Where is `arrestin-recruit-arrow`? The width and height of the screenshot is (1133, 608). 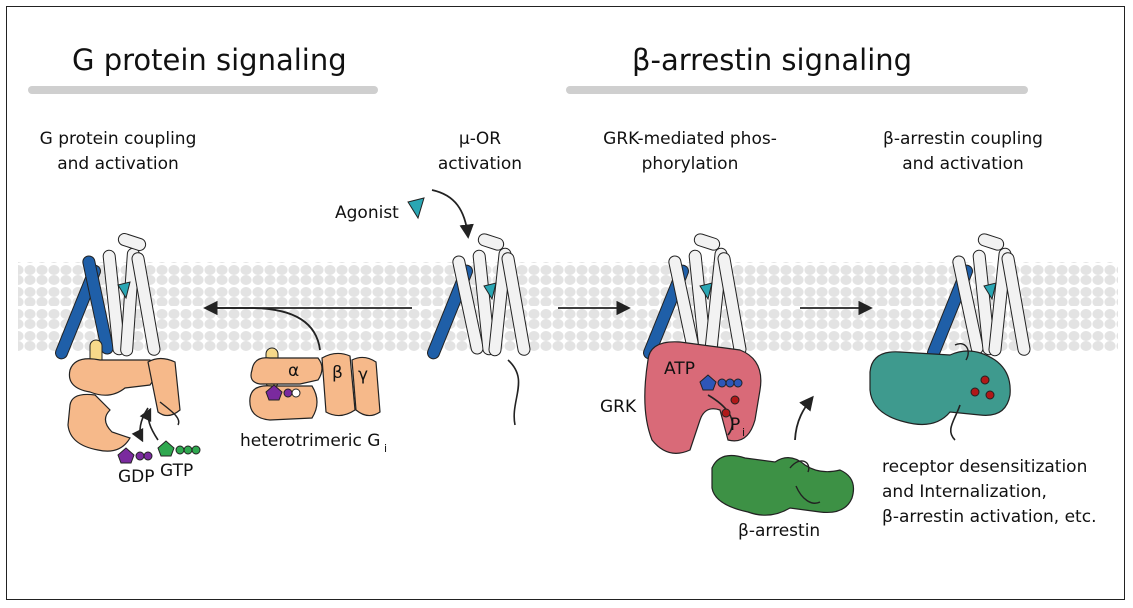 arrestin-recruit-arrow is located at coordinates (804, 418).